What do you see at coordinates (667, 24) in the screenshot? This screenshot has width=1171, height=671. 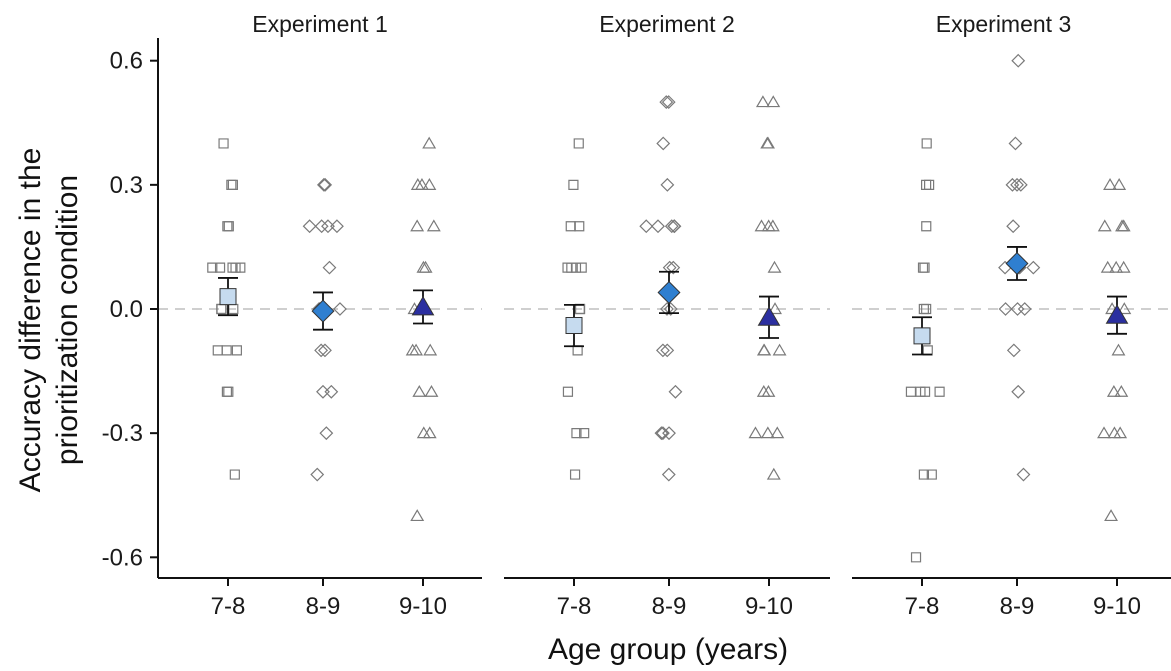 I see `facet-title: Experiment 2` at bounding box center [667, 24].